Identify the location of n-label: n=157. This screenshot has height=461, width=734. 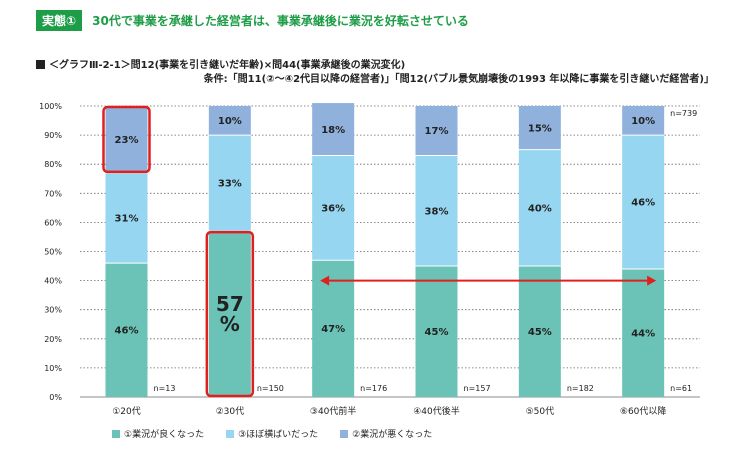
(477, 388).